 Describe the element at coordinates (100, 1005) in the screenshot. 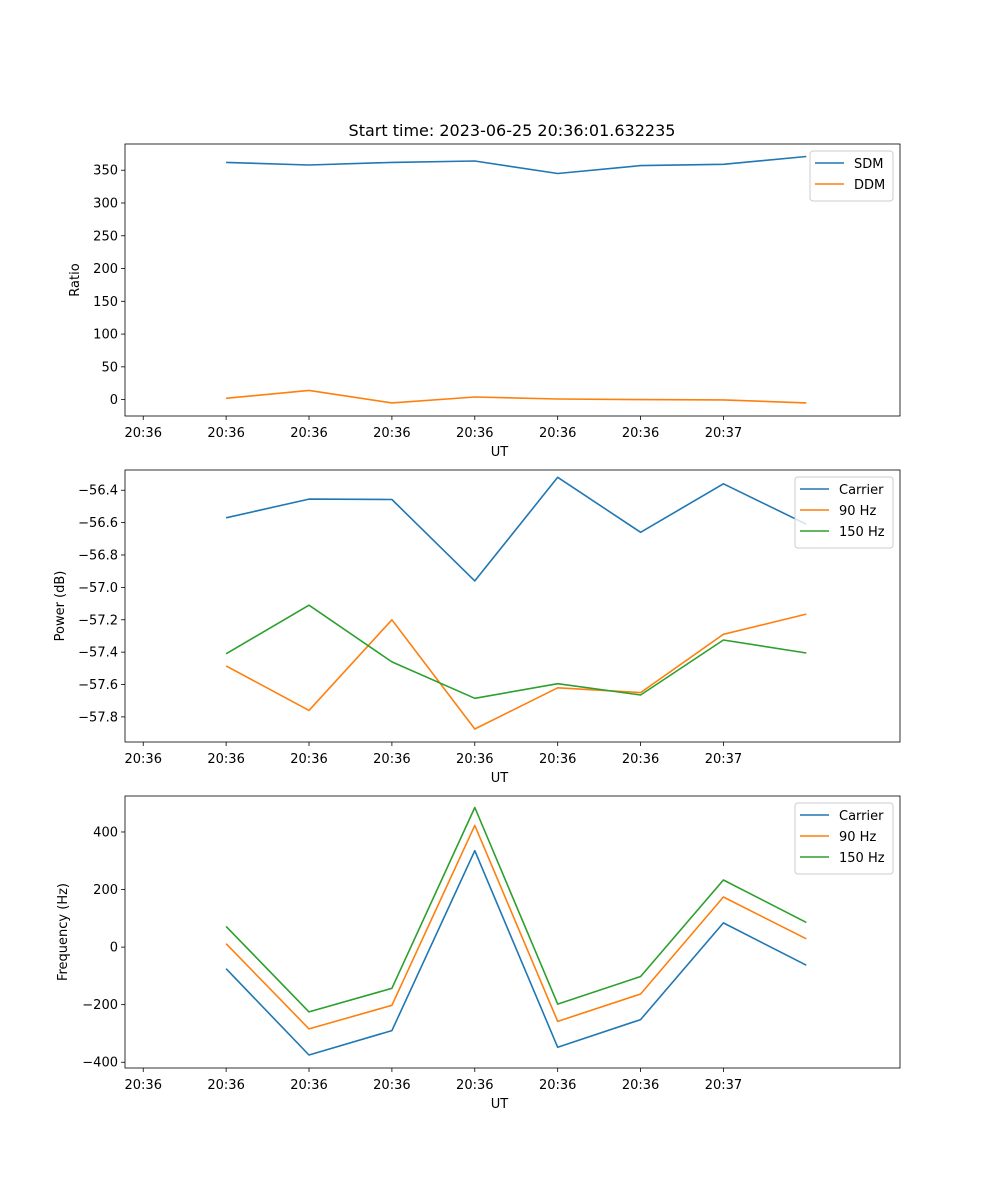

I see `y-tick-label: −200` at that location.